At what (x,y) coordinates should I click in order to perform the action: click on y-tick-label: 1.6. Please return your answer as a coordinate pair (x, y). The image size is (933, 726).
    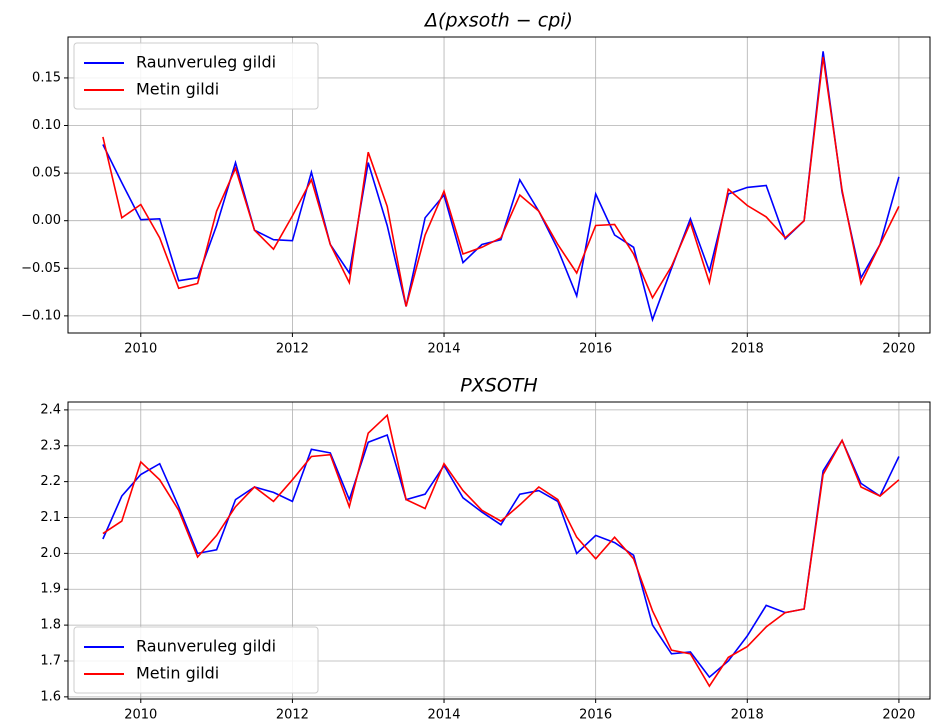
    Looking at the image, I should click on (50, 696).